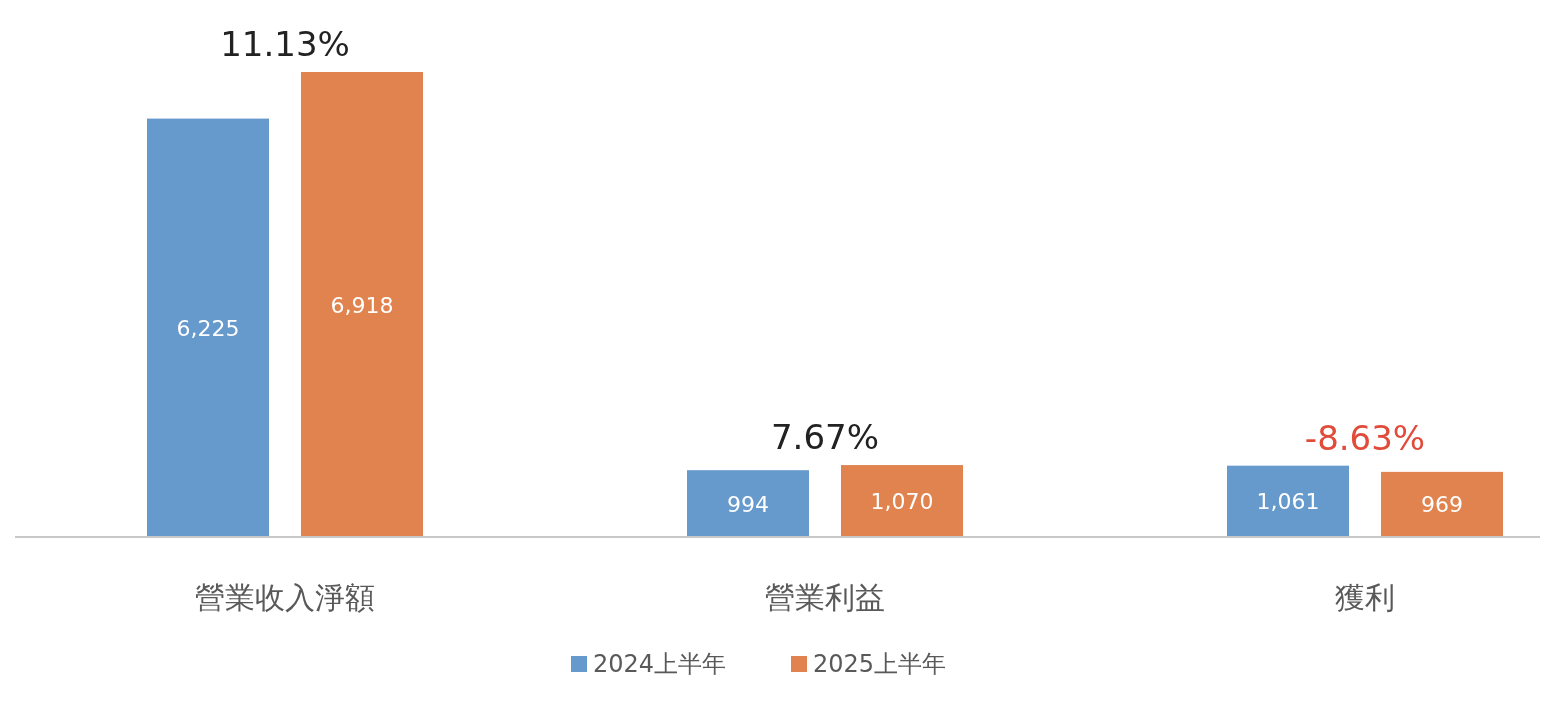  Describe the element at coordinates (1442, 505) in the screenshot. I see `data-label: 969` at that location.